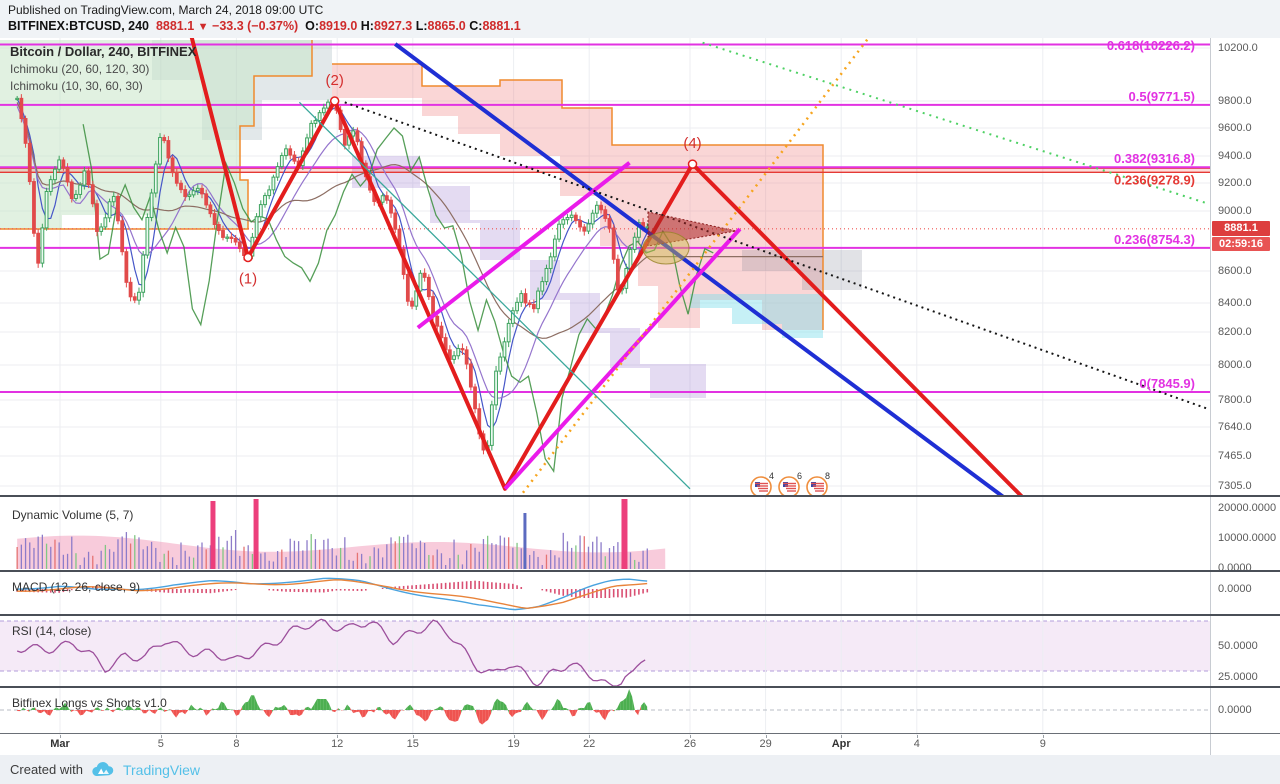  Describe the element at coordinates (529, 277) in the screenshot. I see `purple-cloud` at that location.